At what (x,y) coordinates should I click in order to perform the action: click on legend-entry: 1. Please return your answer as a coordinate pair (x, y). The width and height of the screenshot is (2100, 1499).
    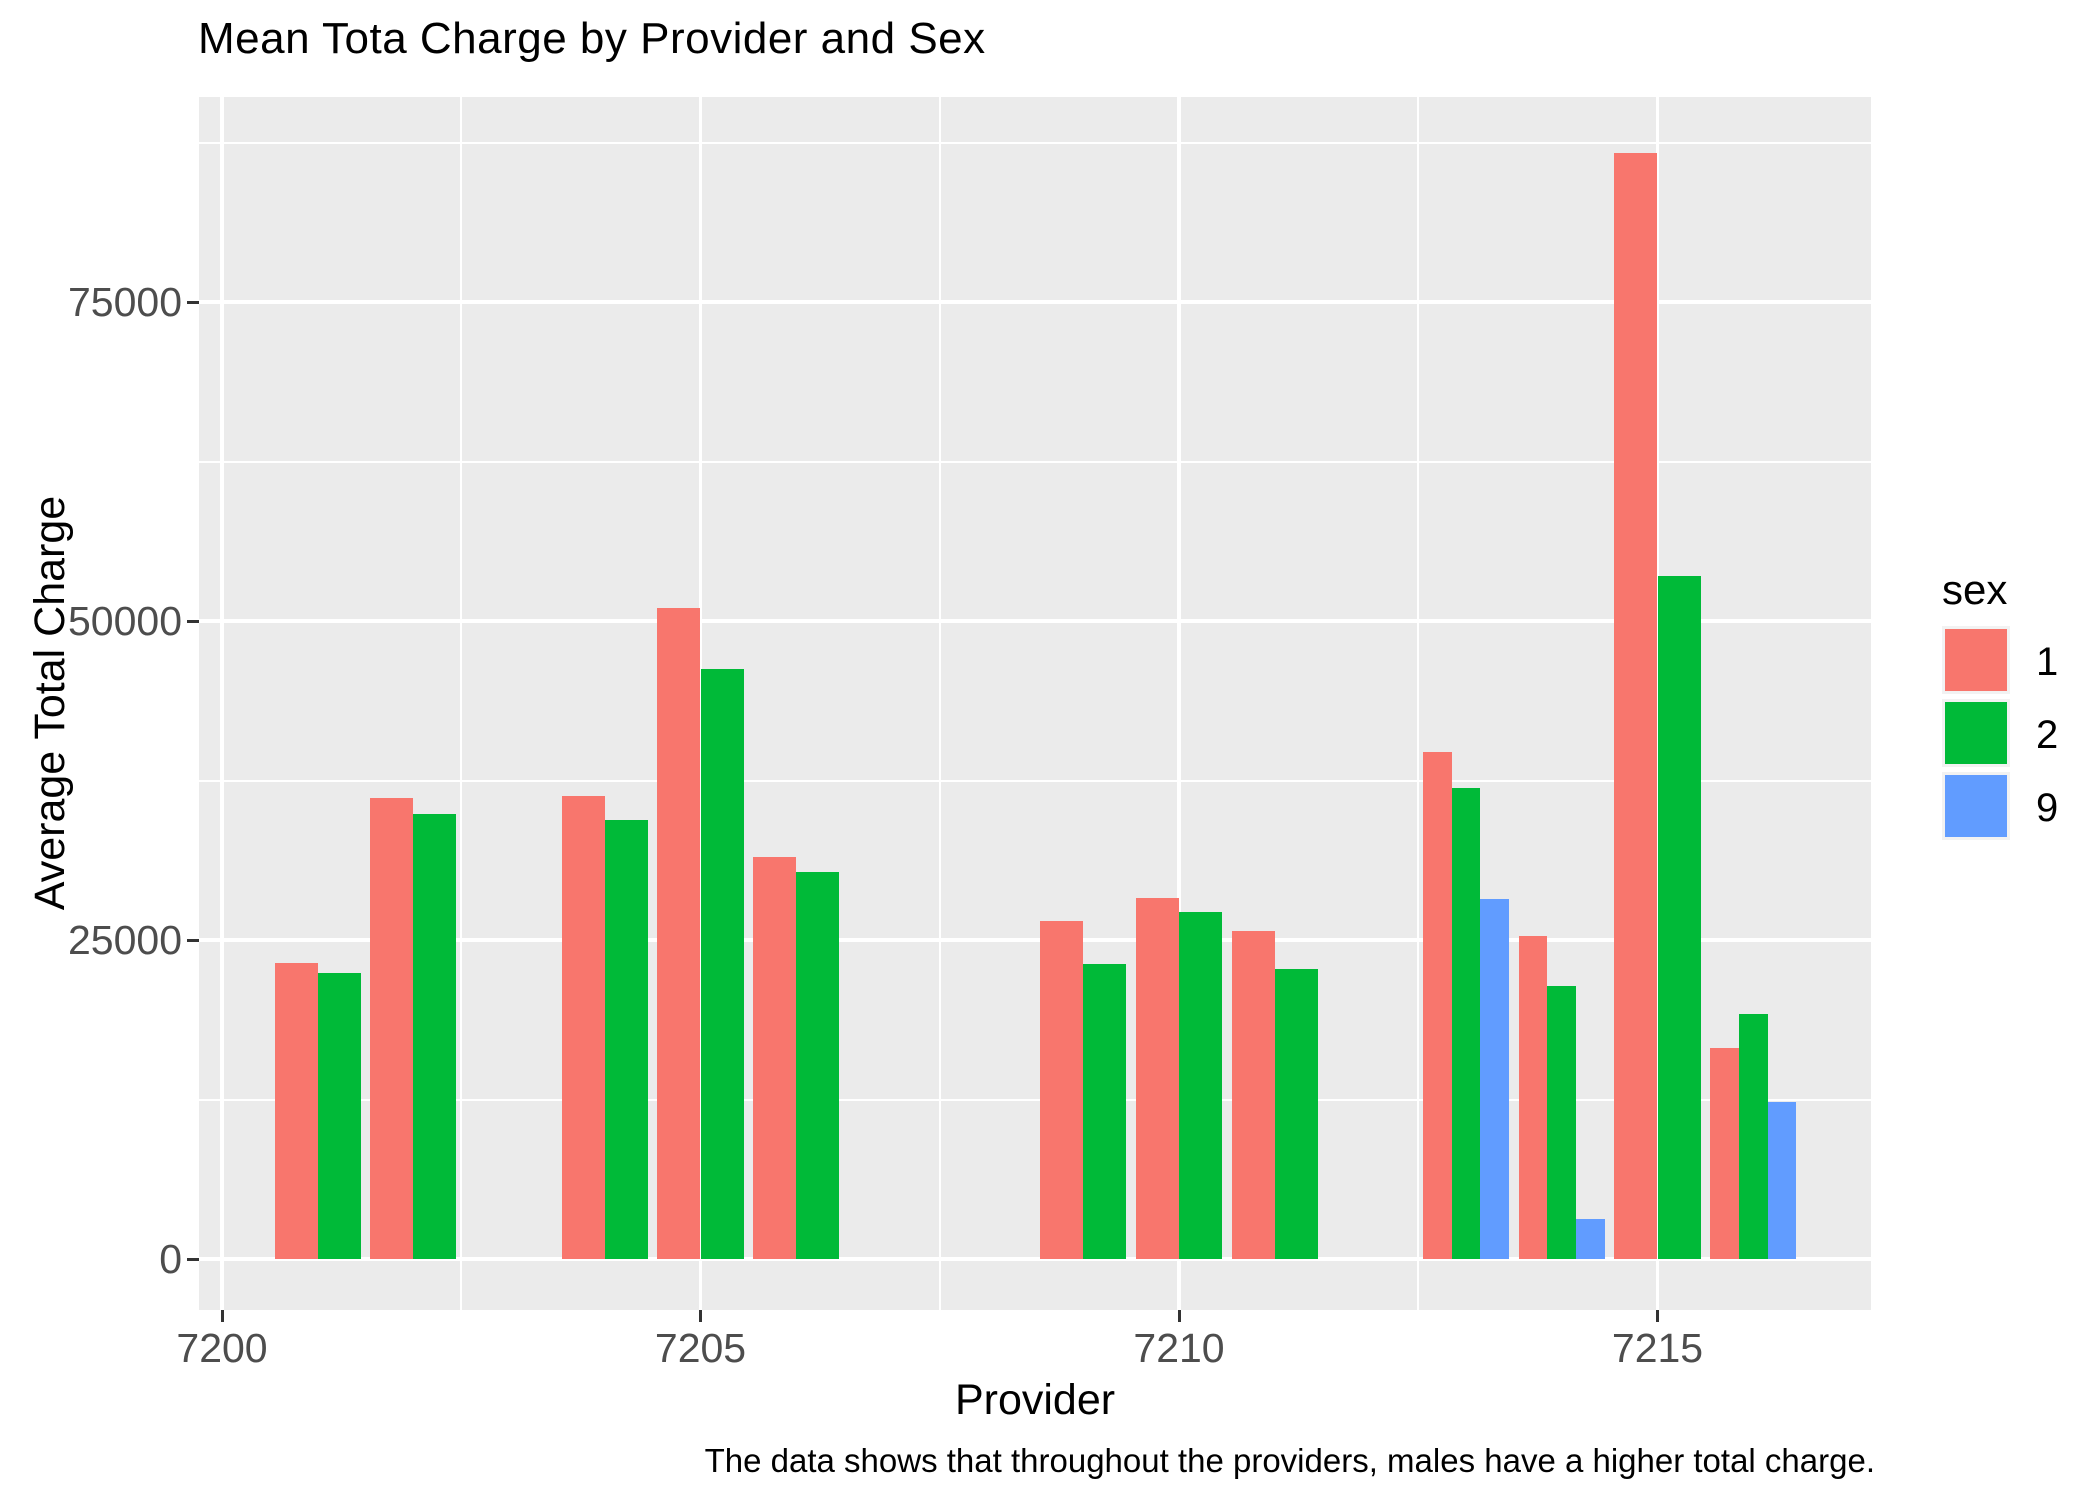
    Looking at the image, I should click on (2000, 662).